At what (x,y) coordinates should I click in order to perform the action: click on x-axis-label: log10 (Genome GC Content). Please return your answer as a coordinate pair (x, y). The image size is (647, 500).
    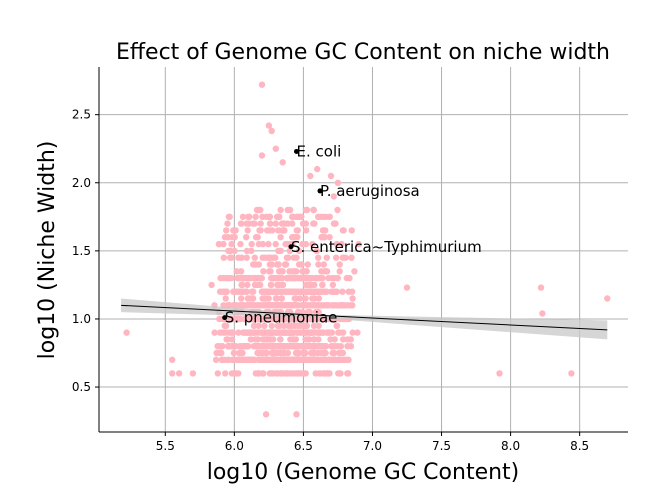
    Looking at the image, I should click on (363, 472).